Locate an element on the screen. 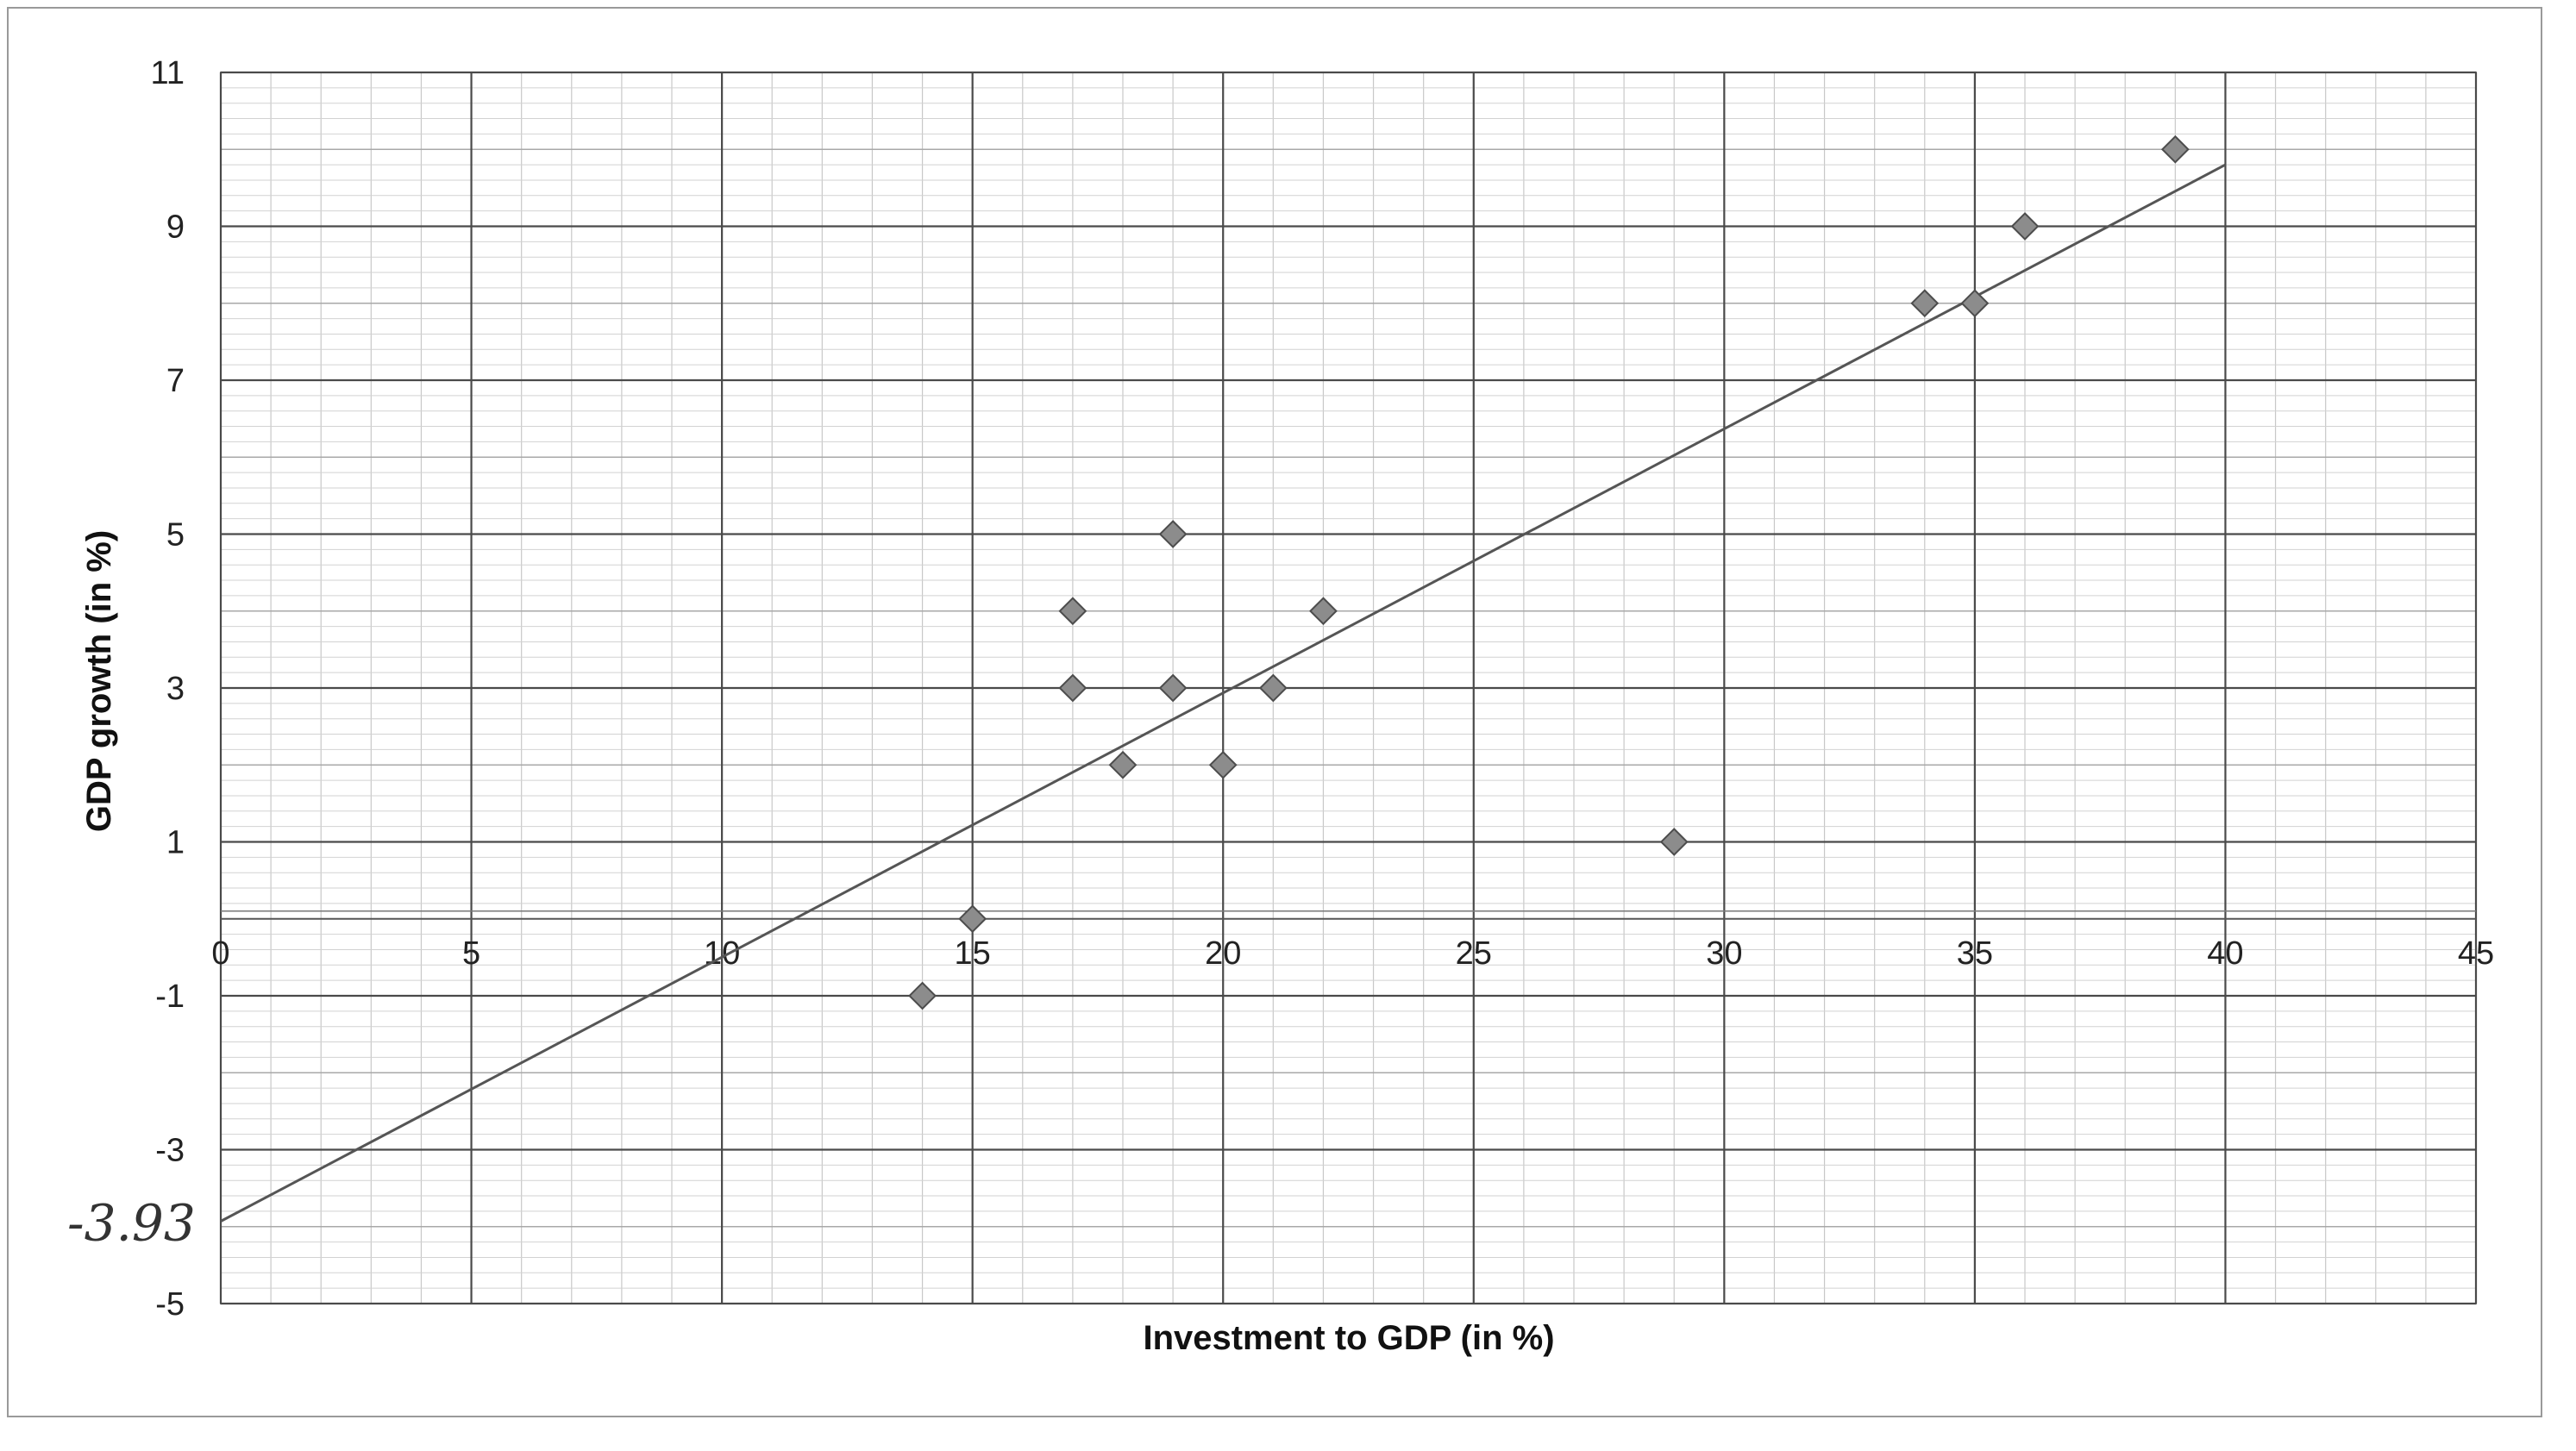  y-tick-label: 9 is located at coordinates (175, 228).